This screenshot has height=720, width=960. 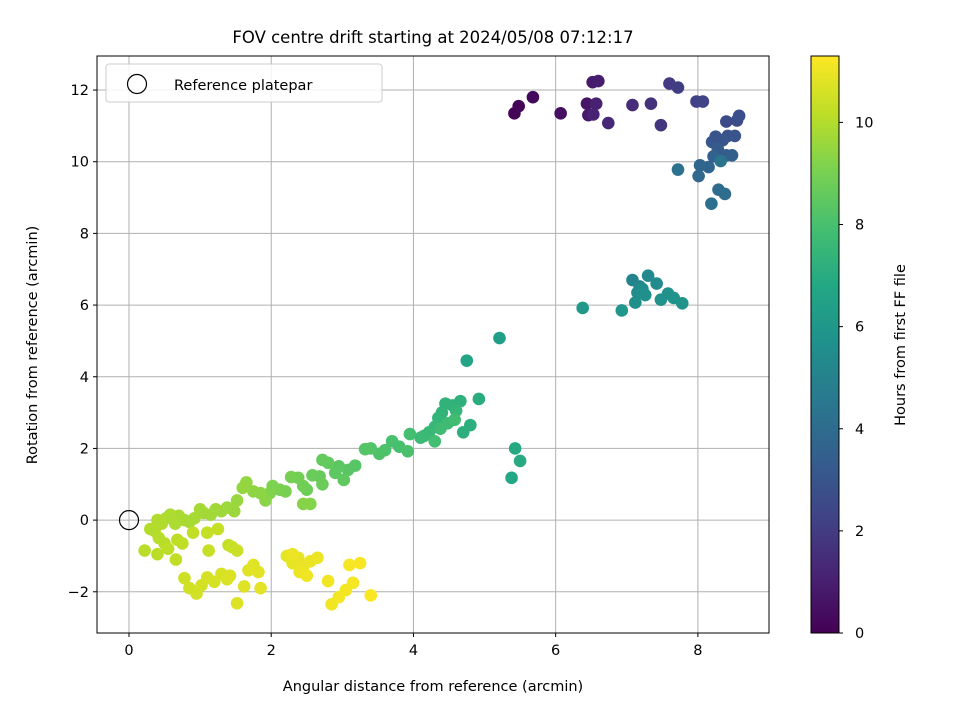 What do you see at coordinates (33, 345) in the screenshot?
I see `y-axis-label: Rotation from reference (arcmin)` at bounding box center [33, 345].